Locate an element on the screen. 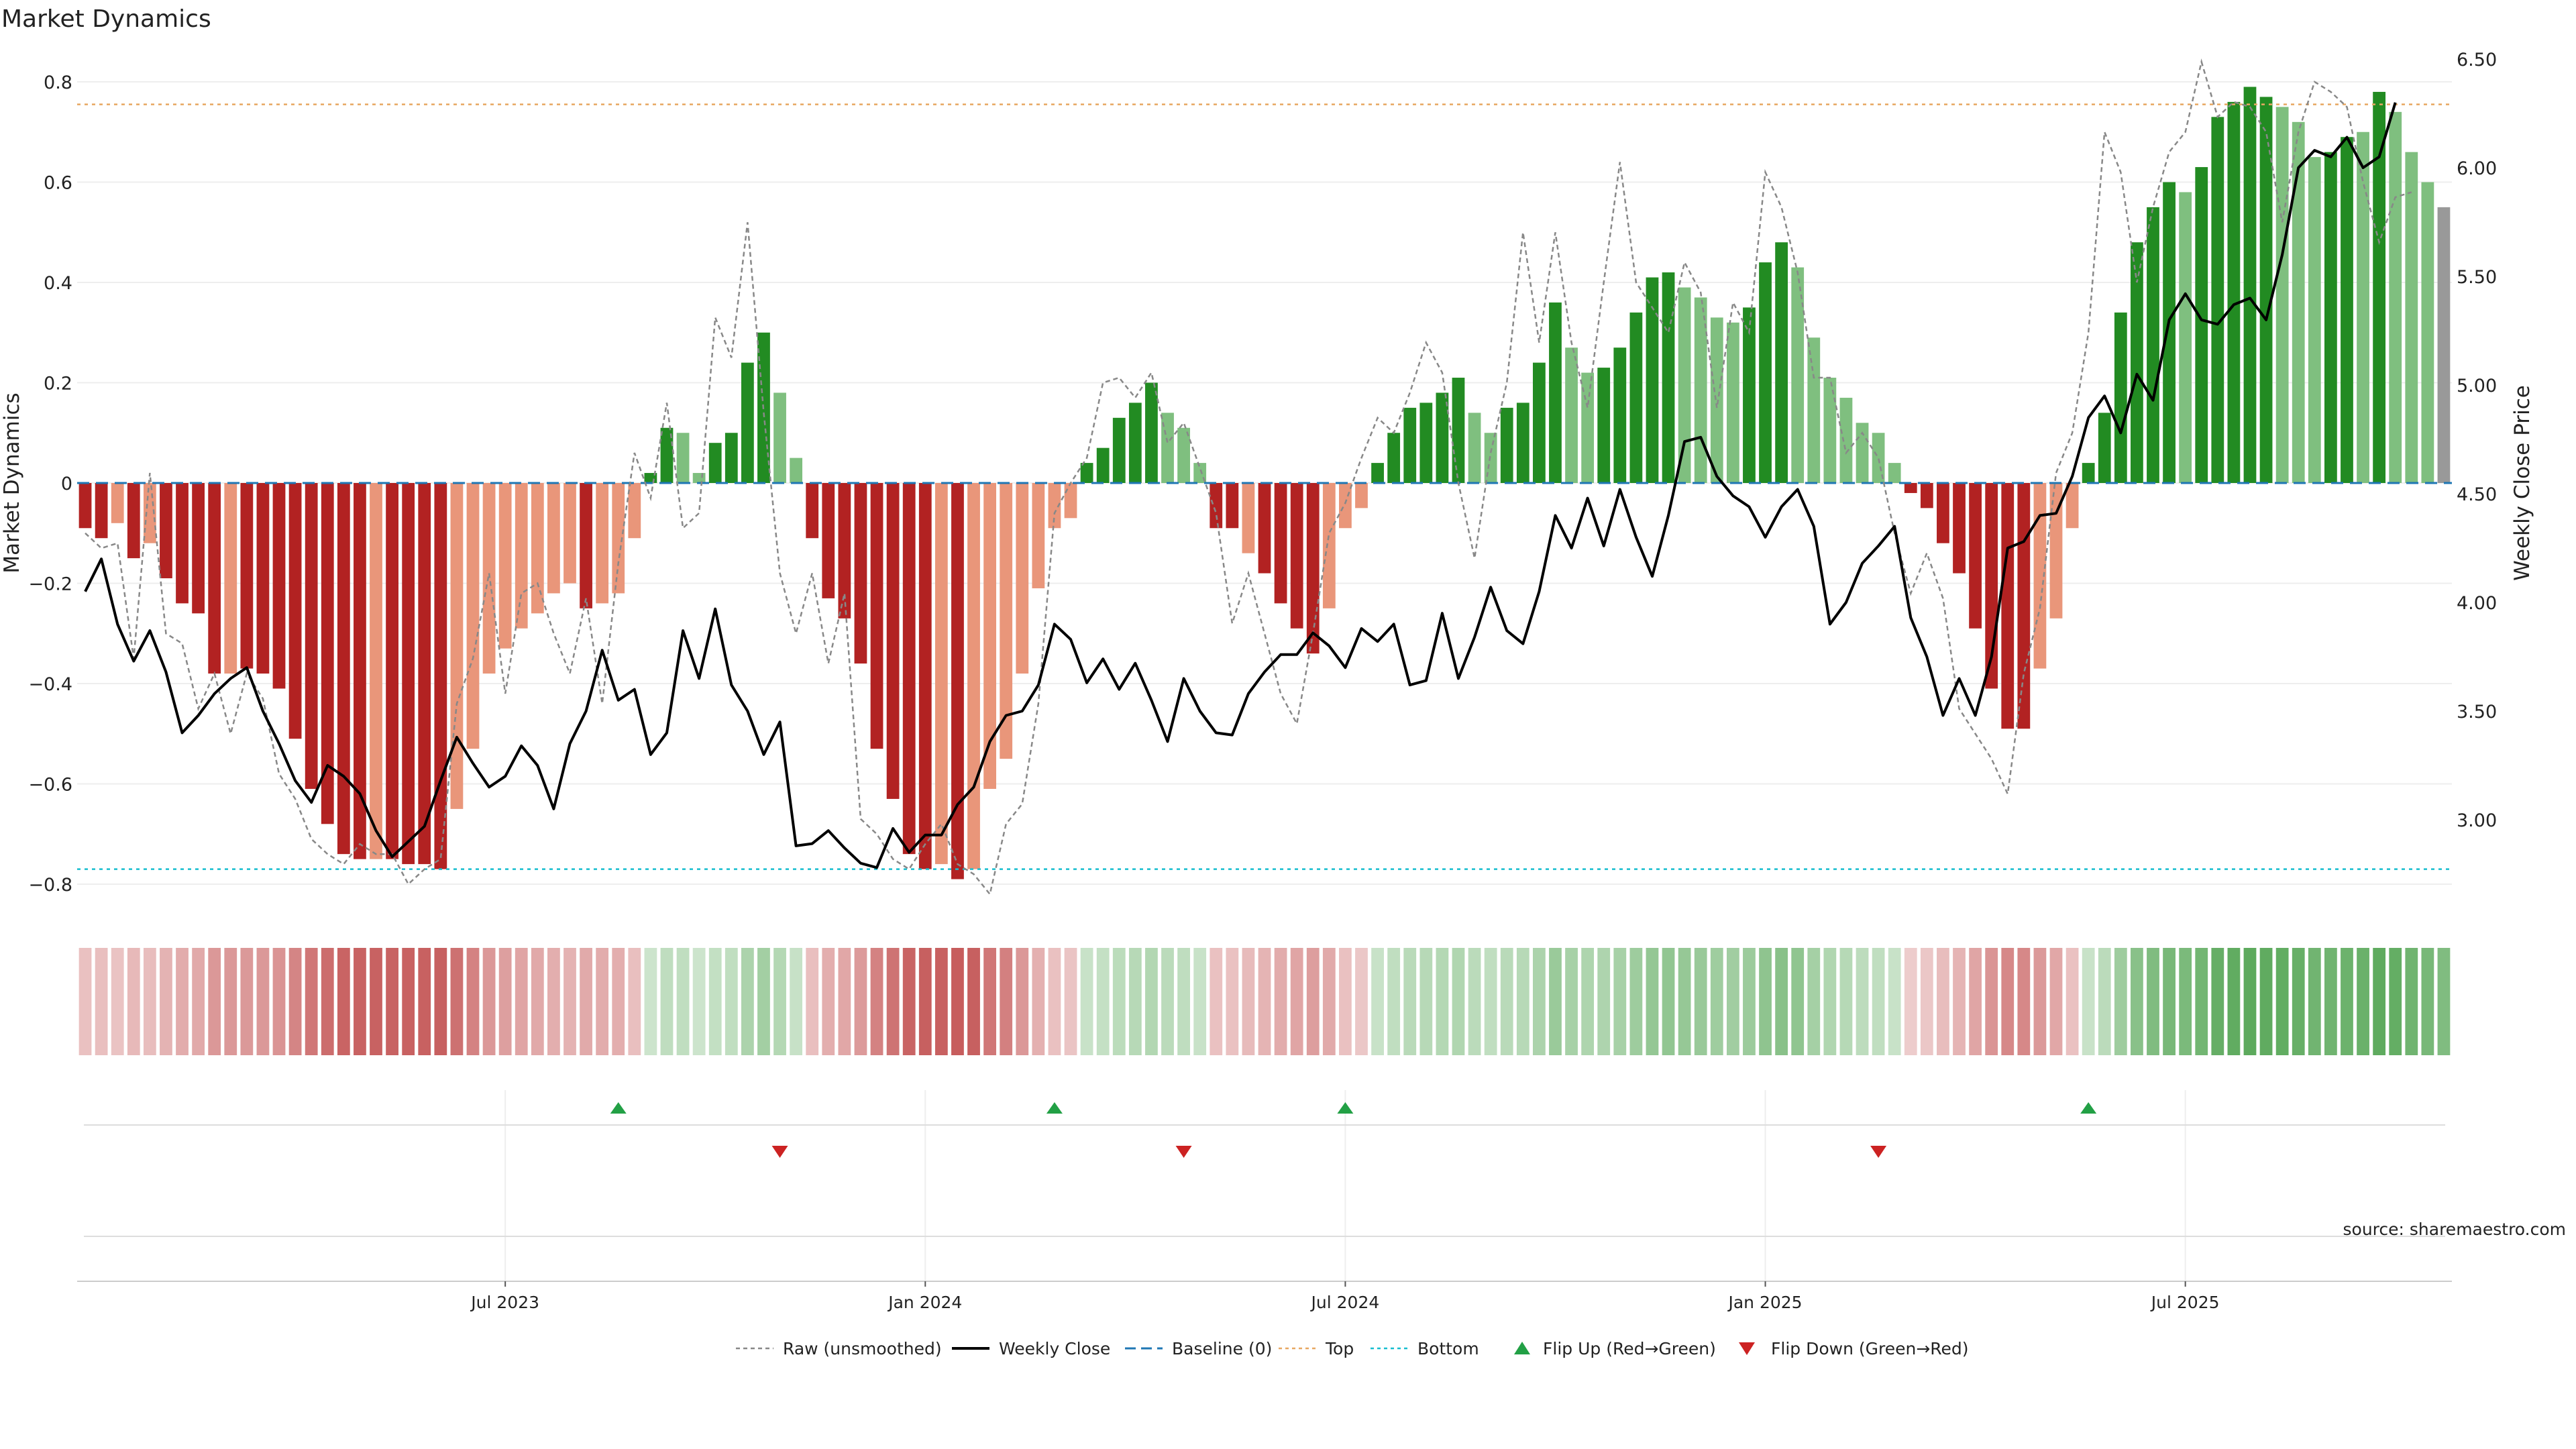 The height and width of the screenshot is (1449, 2576). legend-label: Baseline (0) is located at coordinates (1222, 1348).